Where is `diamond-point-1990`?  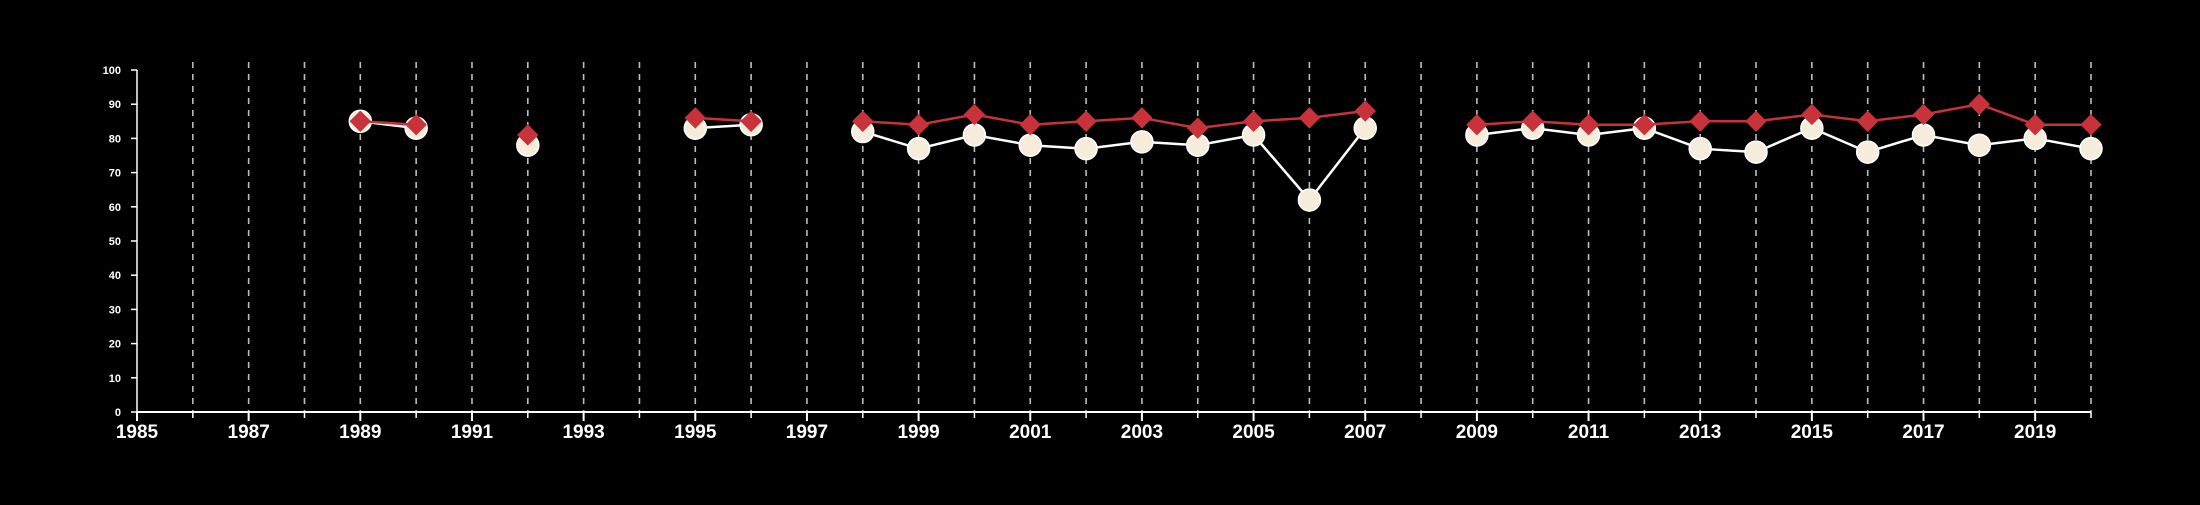
diamond-point-1990 is located at coordinates (416, 125).